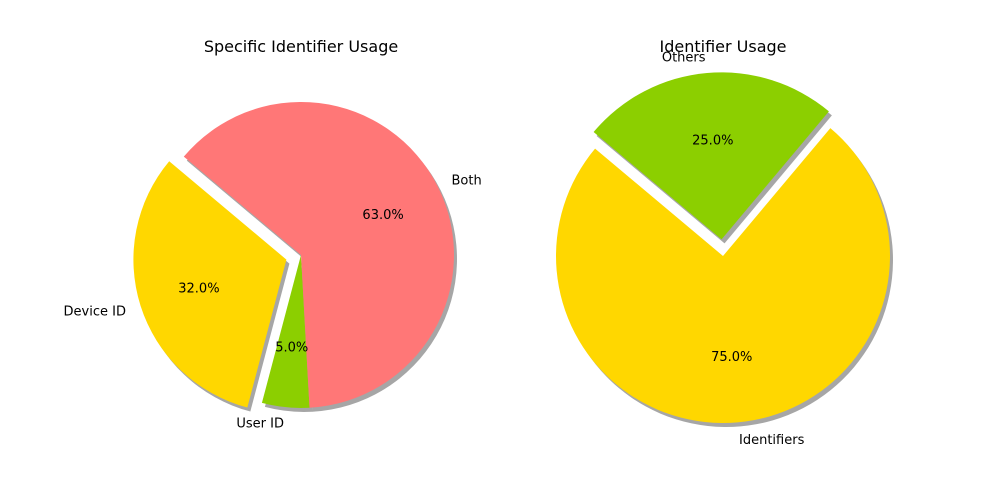  I want to click on slice-device-id, so click(210, 284).